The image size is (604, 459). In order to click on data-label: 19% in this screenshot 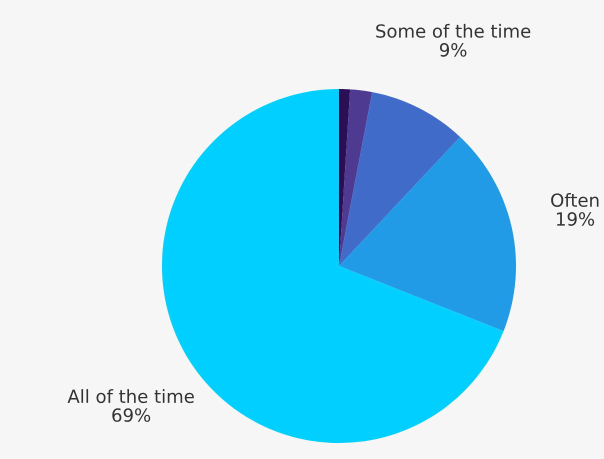, I will do `click(575, 219)`.